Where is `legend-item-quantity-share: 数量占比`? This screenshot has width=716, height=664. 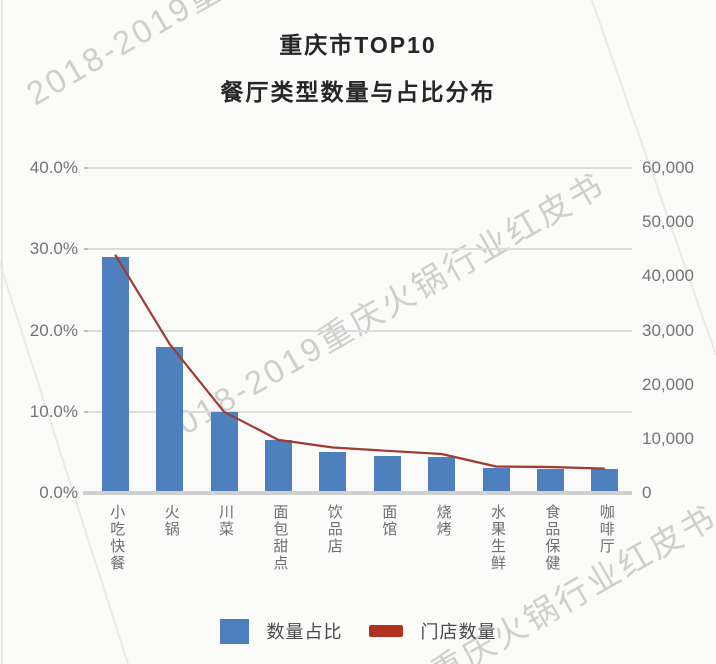
legend-item-quantity-share: 数量占比 is located at coordinates (281, 631).